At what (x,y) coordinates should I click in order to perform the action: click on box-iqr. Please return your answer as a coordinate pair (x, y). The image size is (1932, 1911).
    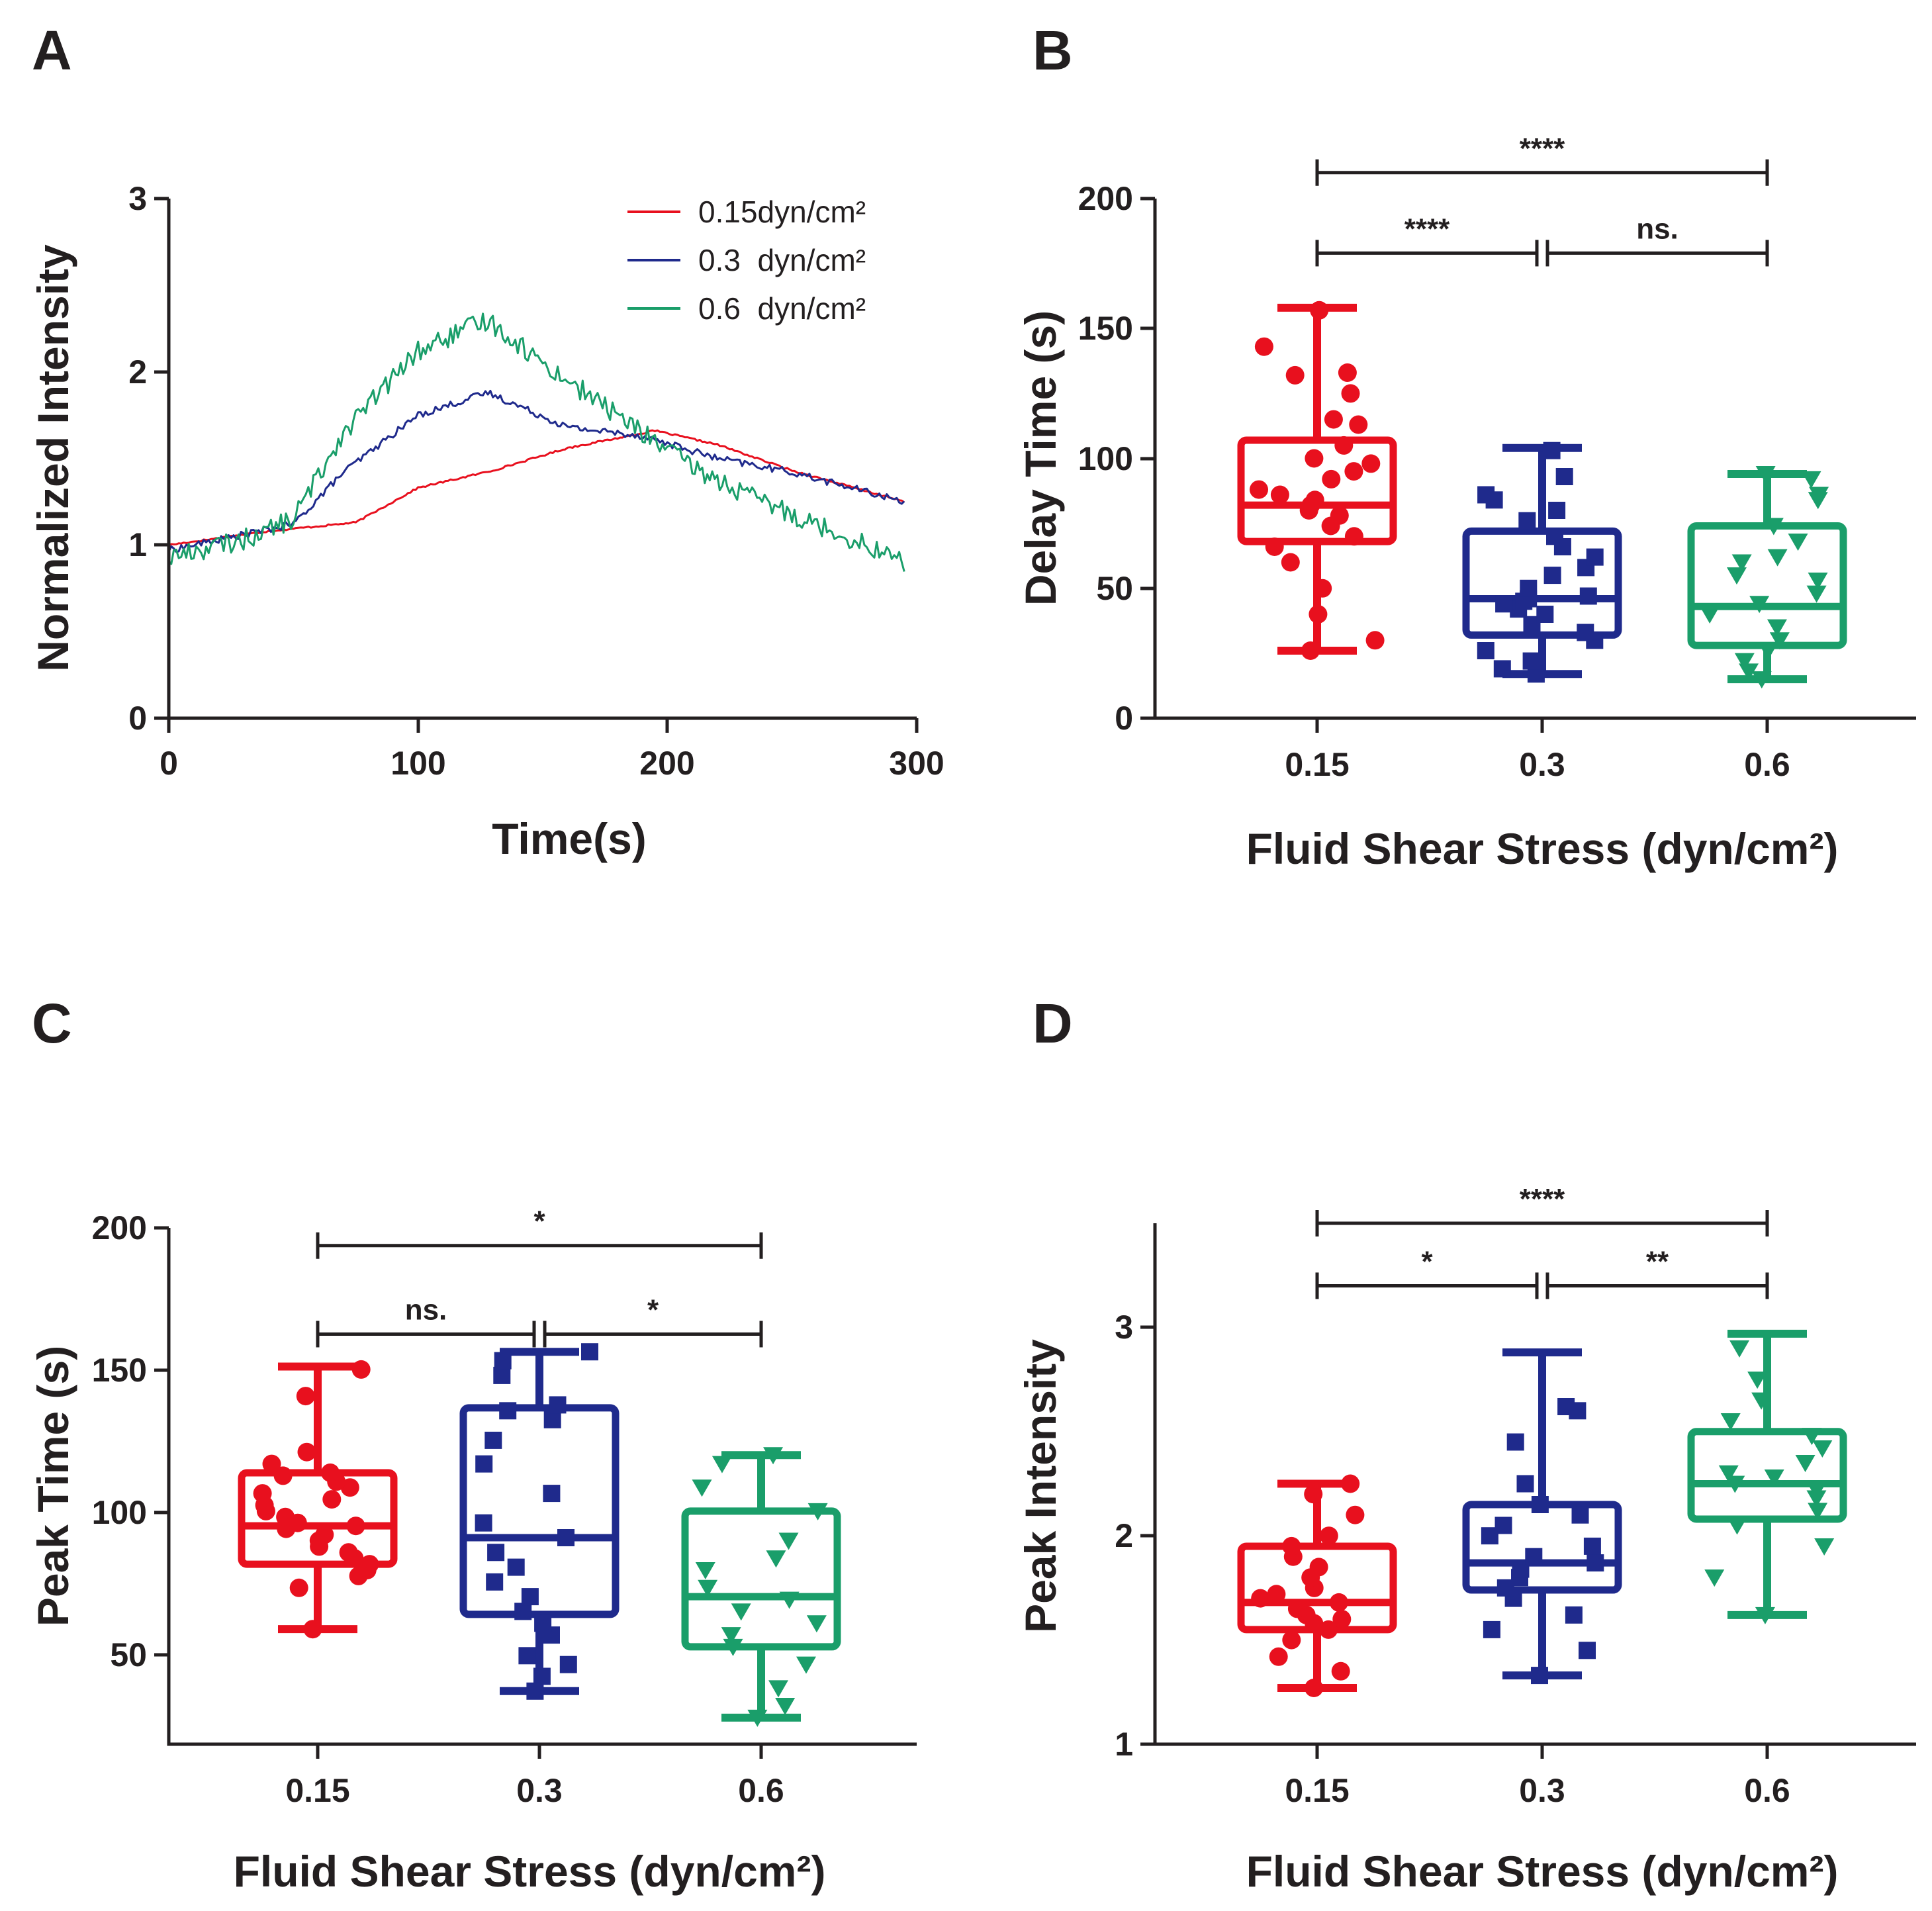
    Looking at the image, I should click on (761, 1579).